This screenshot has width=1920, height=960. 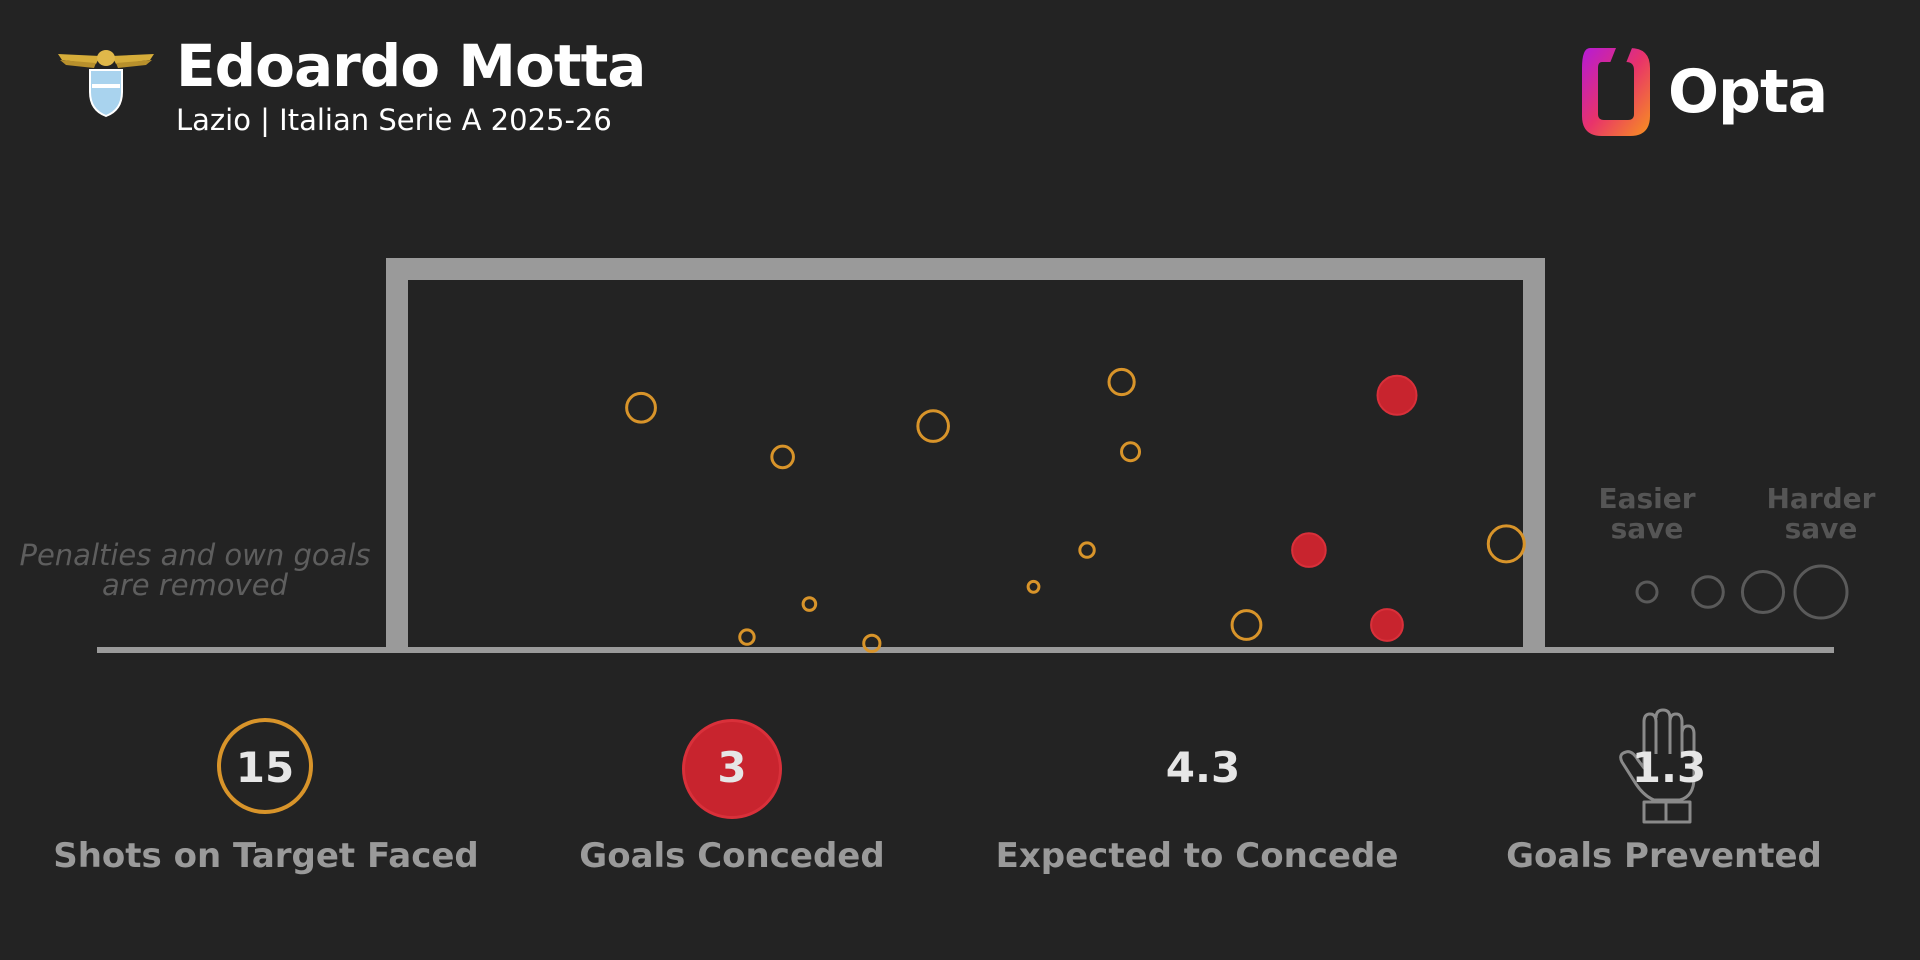 What do you see at coordinates (965, 650) in the screenshot?
I see `goal-line` at bounding box center [965, 650].